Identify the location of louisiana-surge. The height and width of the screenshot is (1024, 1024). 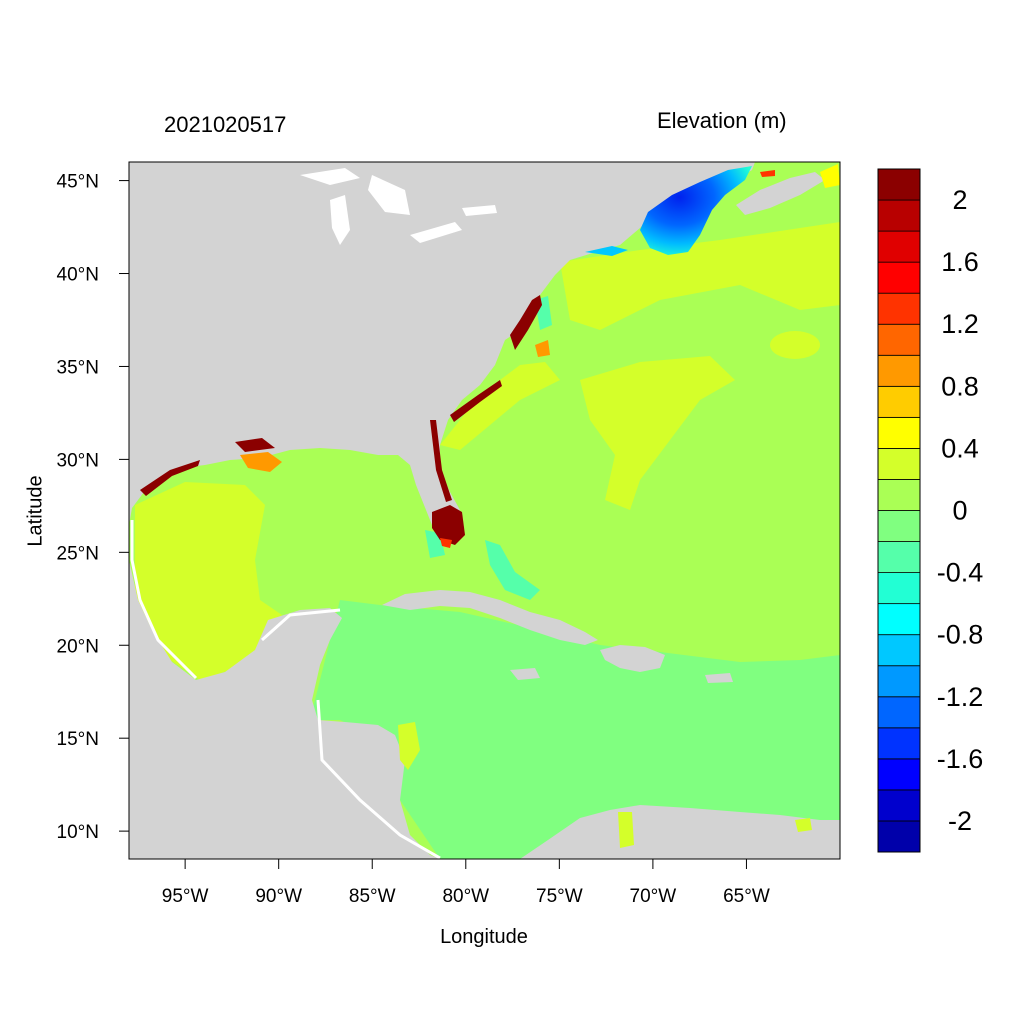
(261, 462).